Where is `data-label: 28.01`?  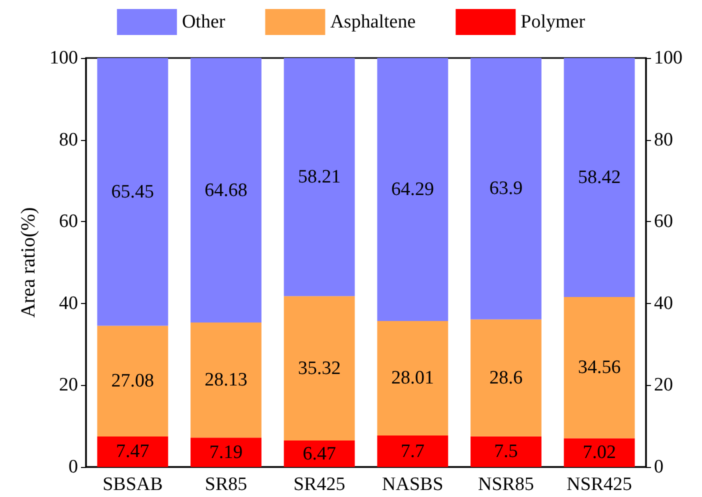 data-label: 28.01 is located at coordinates (412, 378).